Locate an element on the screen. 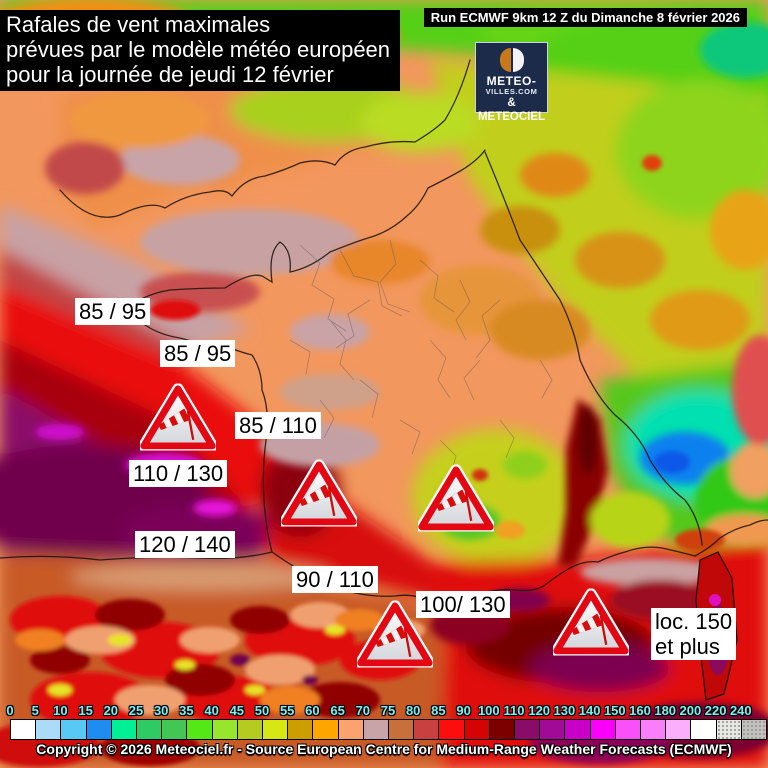 The image size is (768, 768). scale-tick-label: 100 is located at coordinates (488, 710).